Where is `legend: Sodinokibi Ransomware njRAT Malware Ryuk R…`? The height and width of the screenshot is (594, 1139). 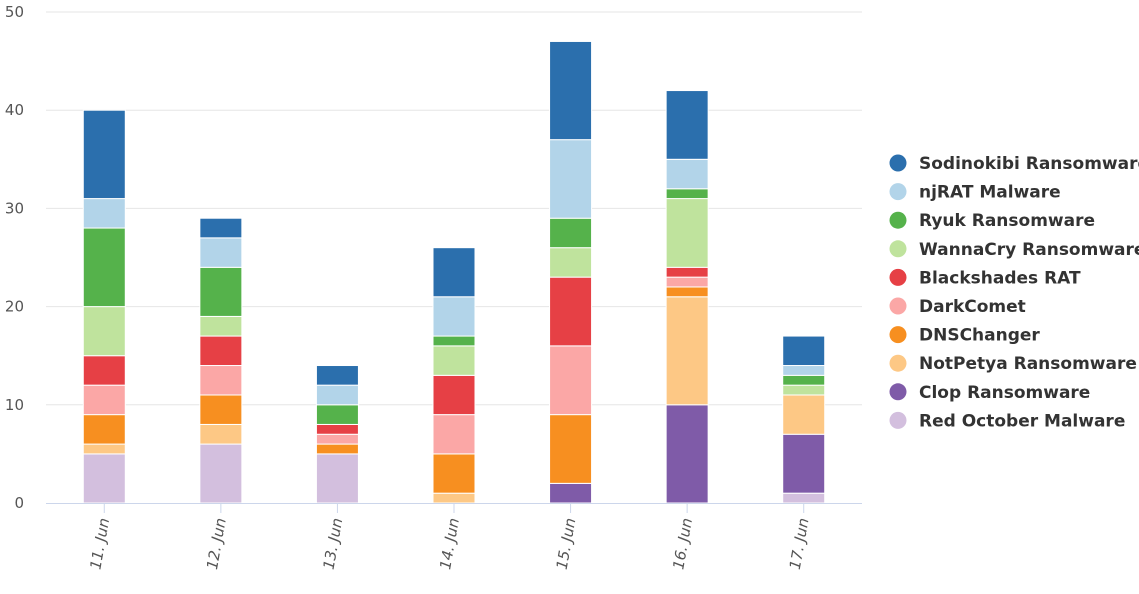 legend: Sodinokibi Ransomware njRAT Malware Ryuk R… is located at coordinates (1014, 292).